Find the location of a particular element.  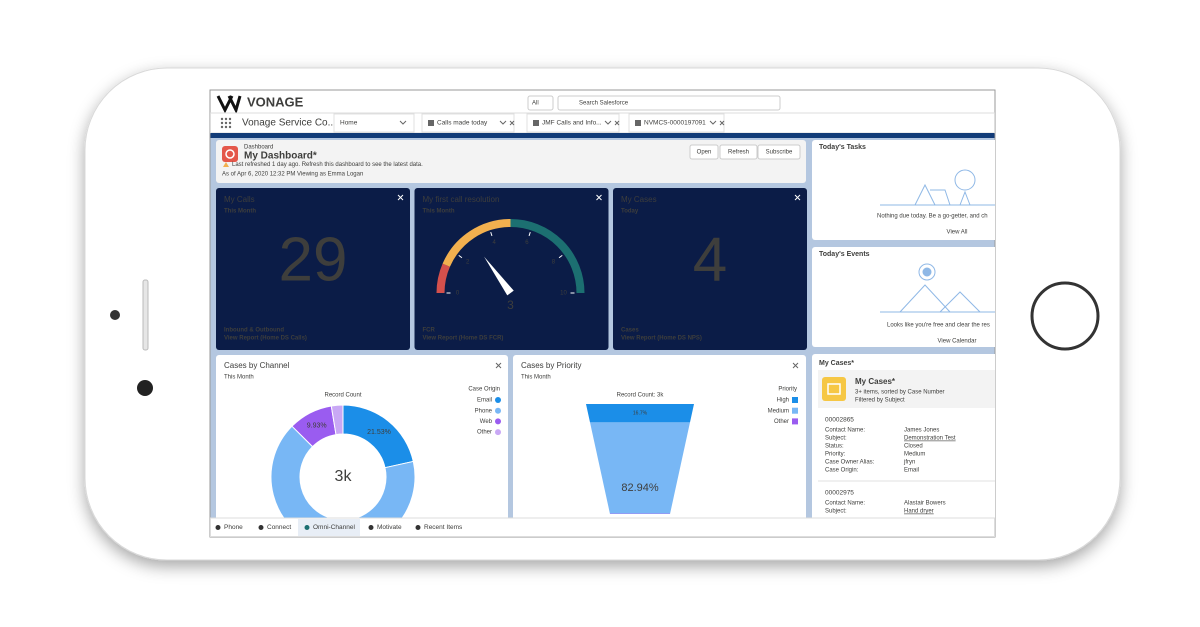

metric-card is located at coordinates (313, 269).